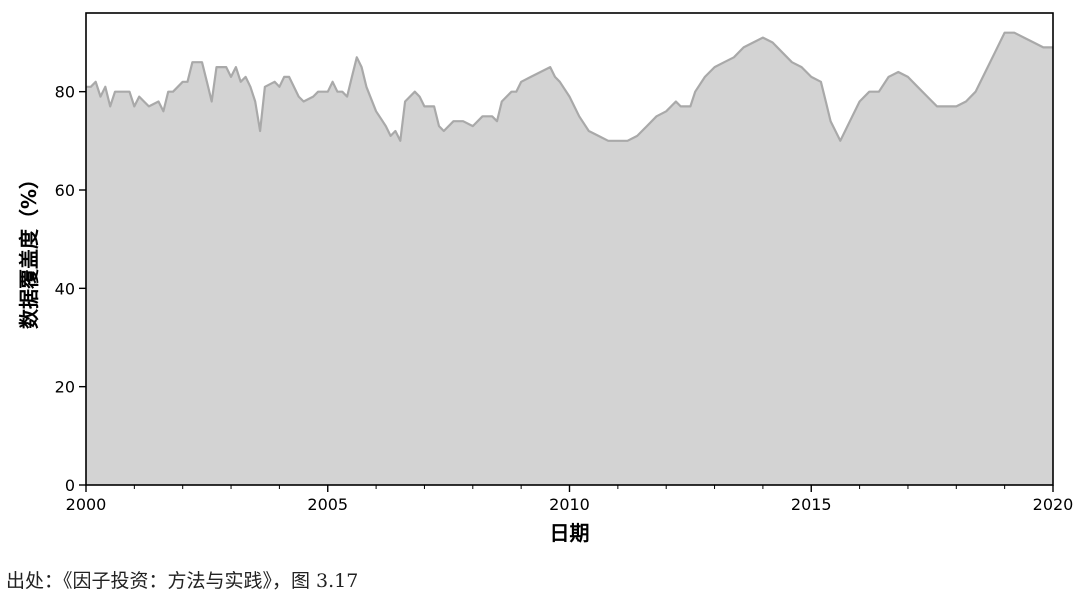  I want to click on x-axis: 2000 2005 2010 2015 2020, so click(570, 499).